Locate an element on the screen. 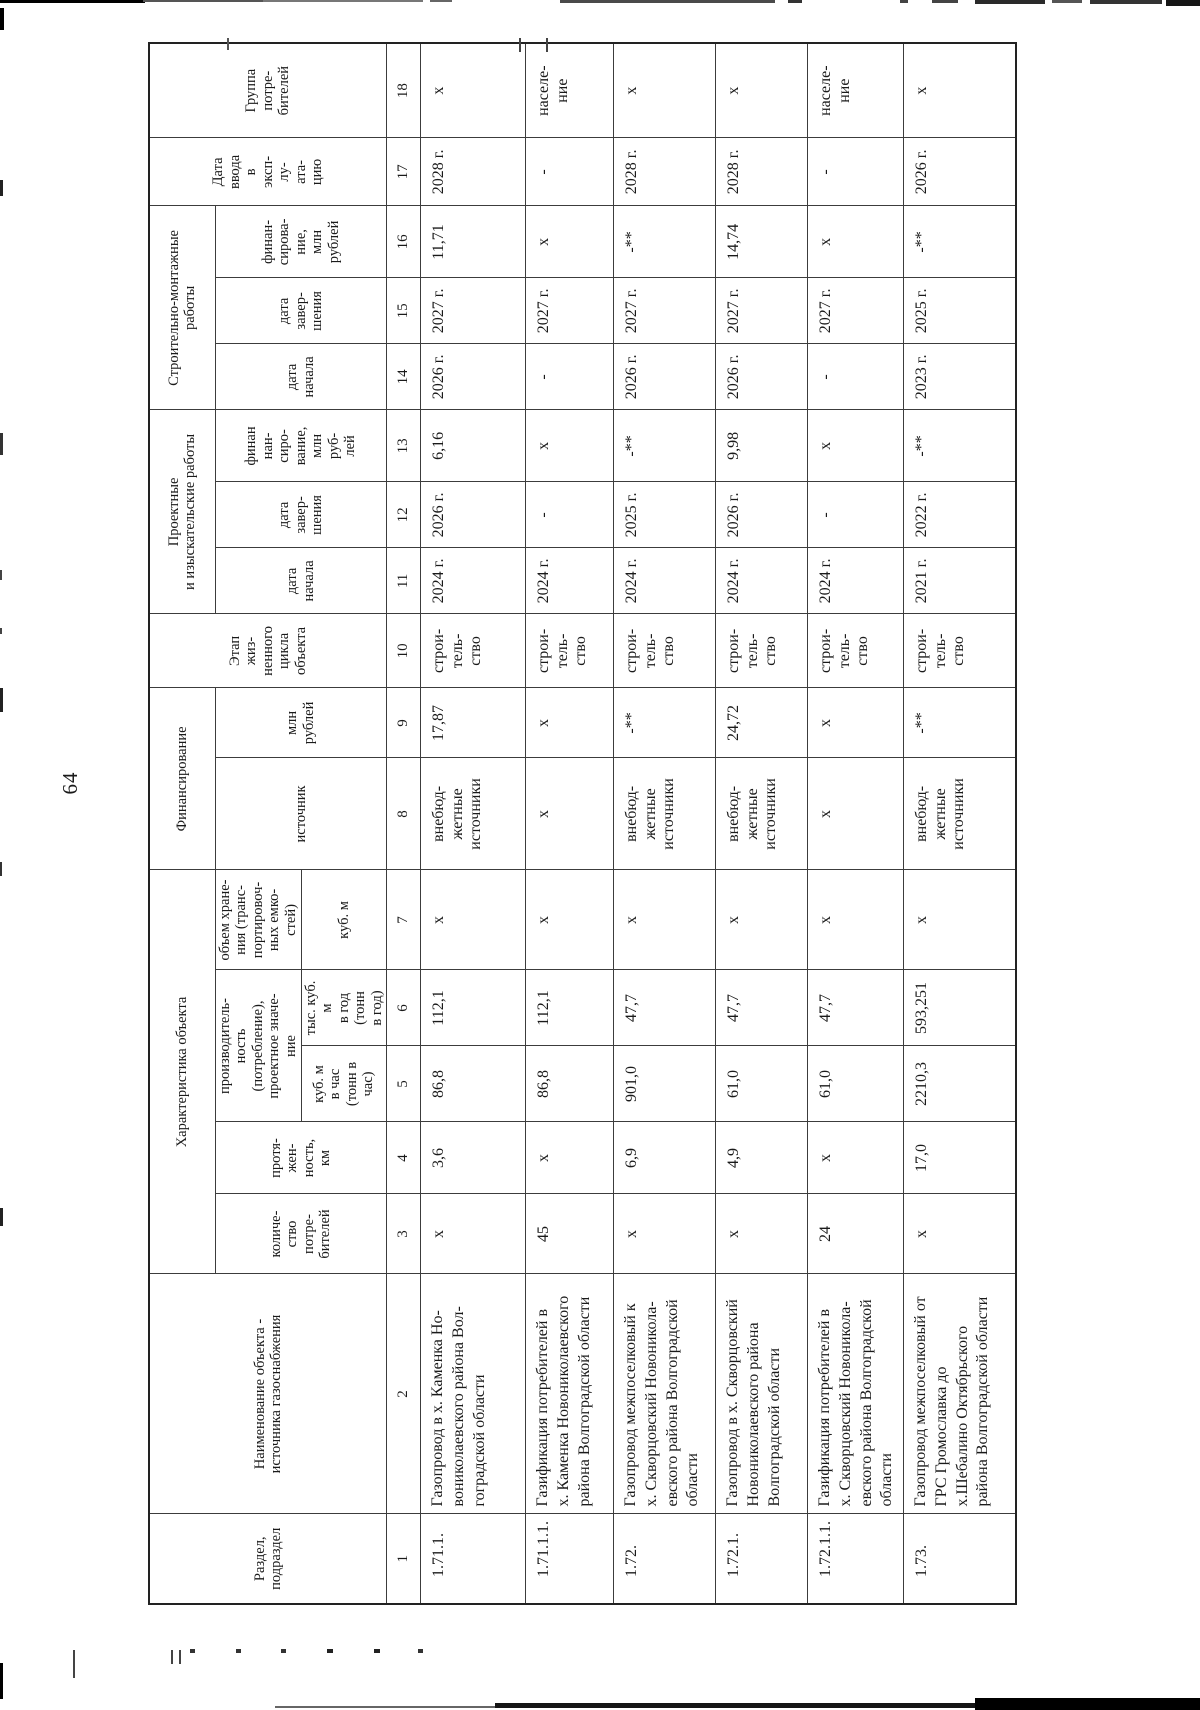 Image resolution: width=1200 pixels, height=1710 pixels. cell-construction-start: - is located at coordinates (569, 376).